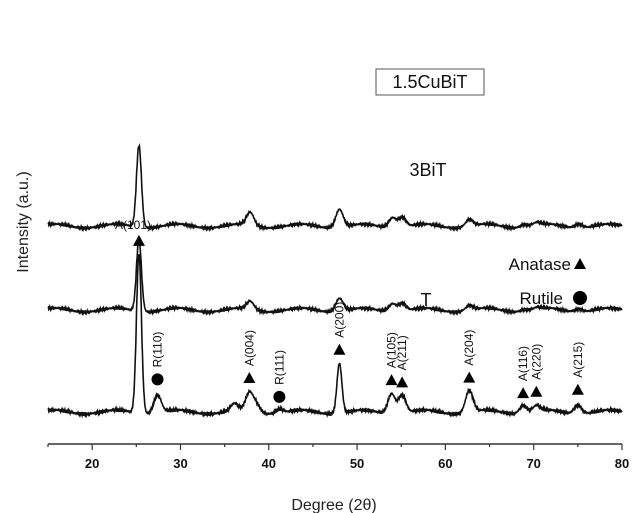  Describe the element at coordinates (138, 240) in the screenshot. I see `anatase-marker-a101` at that location.